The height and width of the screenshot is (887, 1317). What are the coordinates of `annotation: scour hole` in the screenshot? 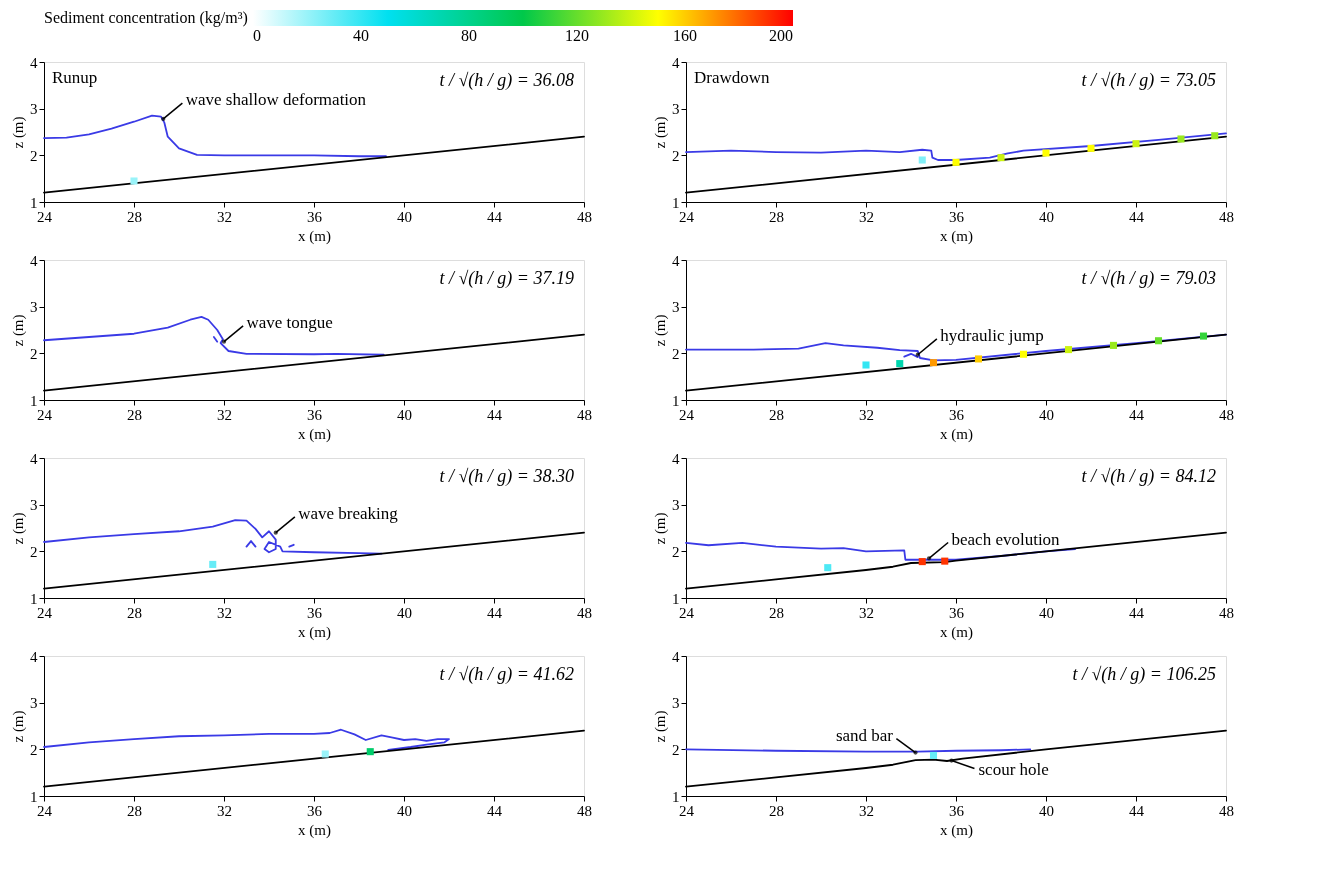 It's located at (1013, 769).